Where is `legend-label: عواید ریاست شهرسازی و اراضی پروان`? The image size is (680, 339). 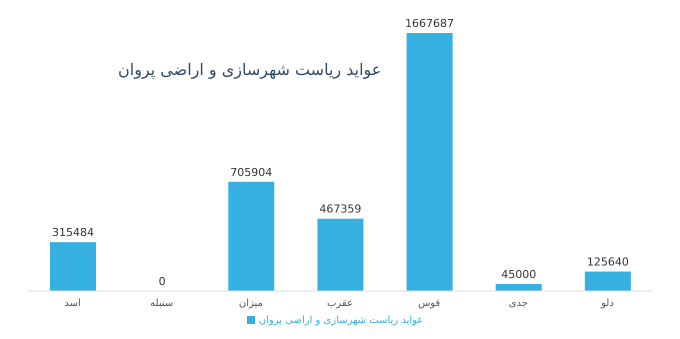
legend-label: عواید ریاست شهرسازی و اراضی پروان is located at coordinates (341, 320).